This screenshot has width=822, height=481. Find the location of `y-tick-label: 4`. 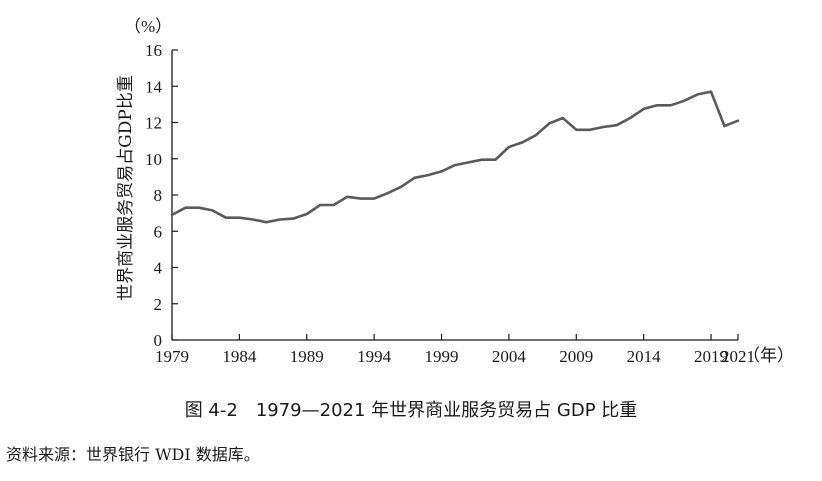

y-tick-label: 4 is located at coordinates (158, 268).